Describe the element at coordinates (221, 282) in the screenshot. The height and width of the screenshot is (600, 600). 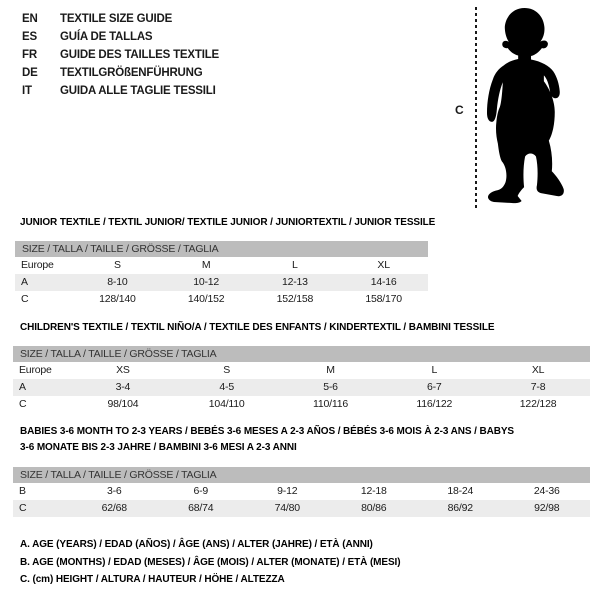
I see `table-row: A 8-10 10-12 12-13 14-16` at that location.